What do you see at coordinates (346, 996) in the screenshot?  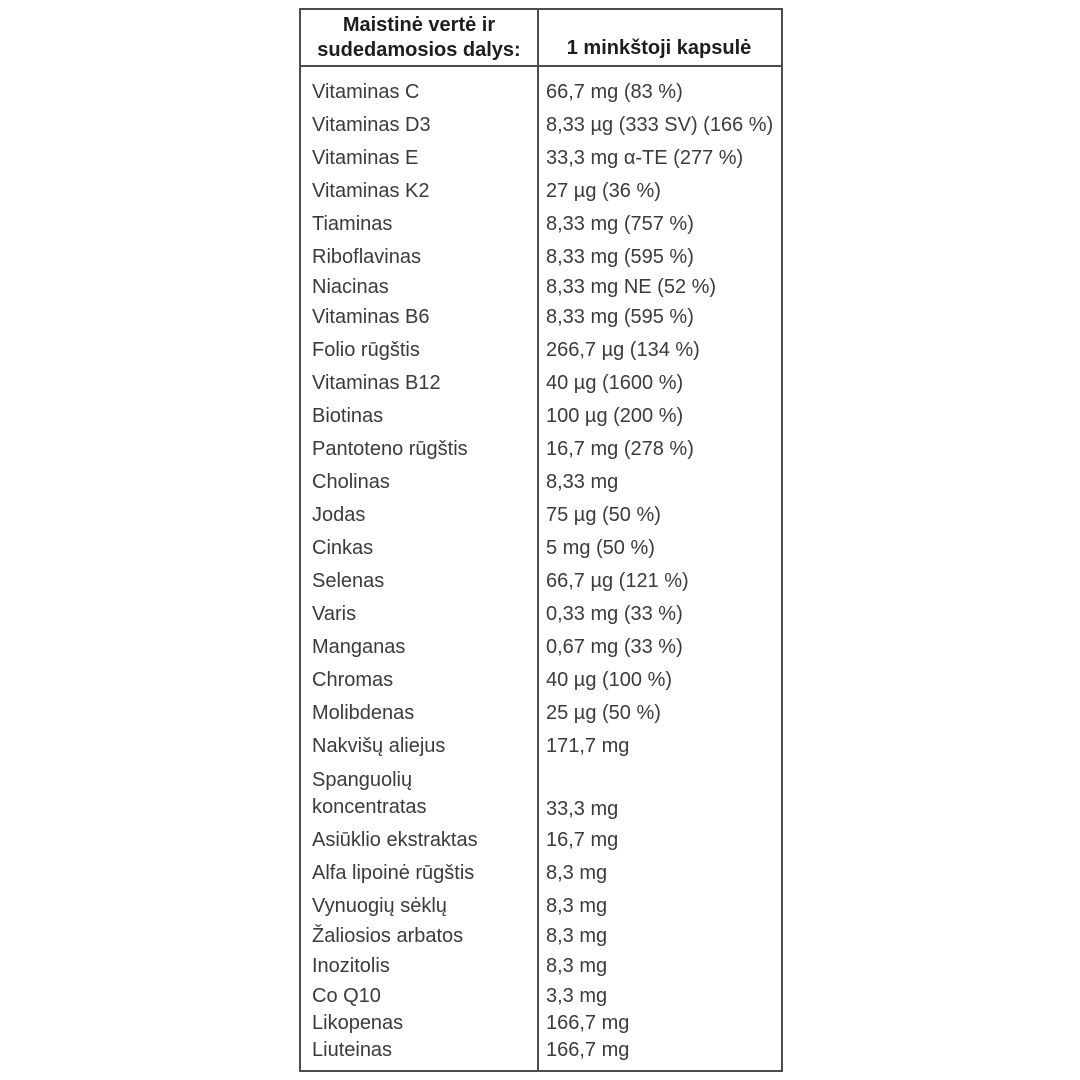 I see `ingredient-name: Co Q10` at bounding box center [346, 996].